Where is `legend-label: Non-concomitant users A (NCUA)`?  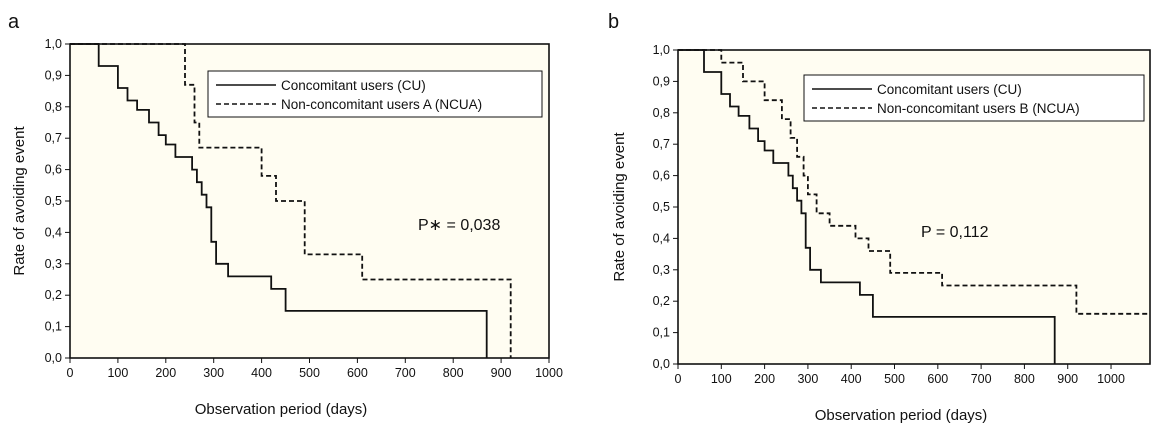 legend-label: Non-concomitant users A (NCUA) is located at coordinates (381, 104).